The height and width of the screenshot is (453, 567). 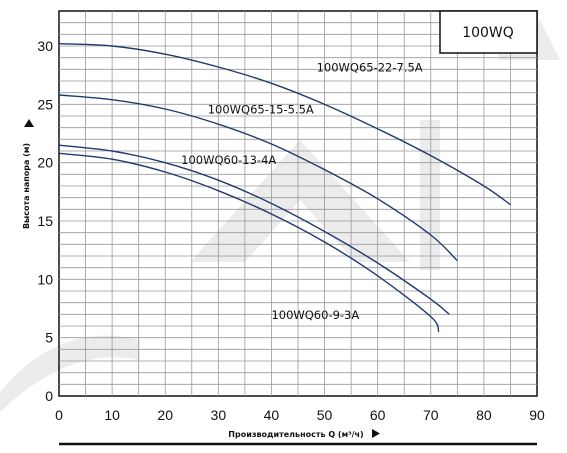 What do you see at coordinates (537, 415) in the screenshot?
I see `x-tick-label: 90` at bounding box center [537, 415].